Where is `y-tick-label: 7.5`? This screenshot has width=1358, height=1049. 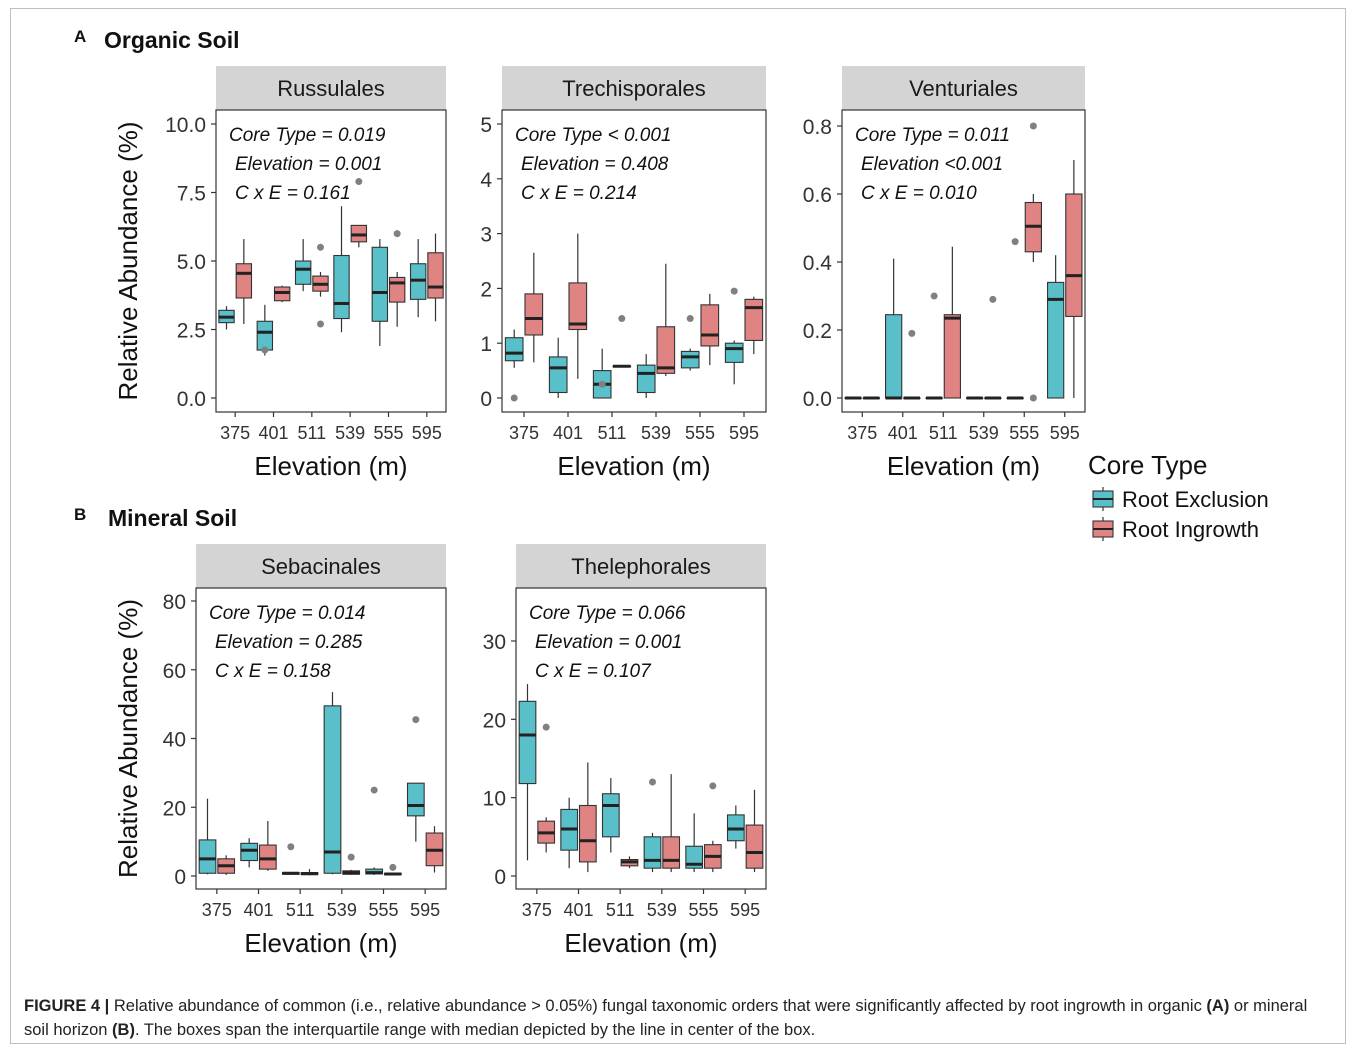
y-tick-label: 7.5 is located at coordinates (191, 194).